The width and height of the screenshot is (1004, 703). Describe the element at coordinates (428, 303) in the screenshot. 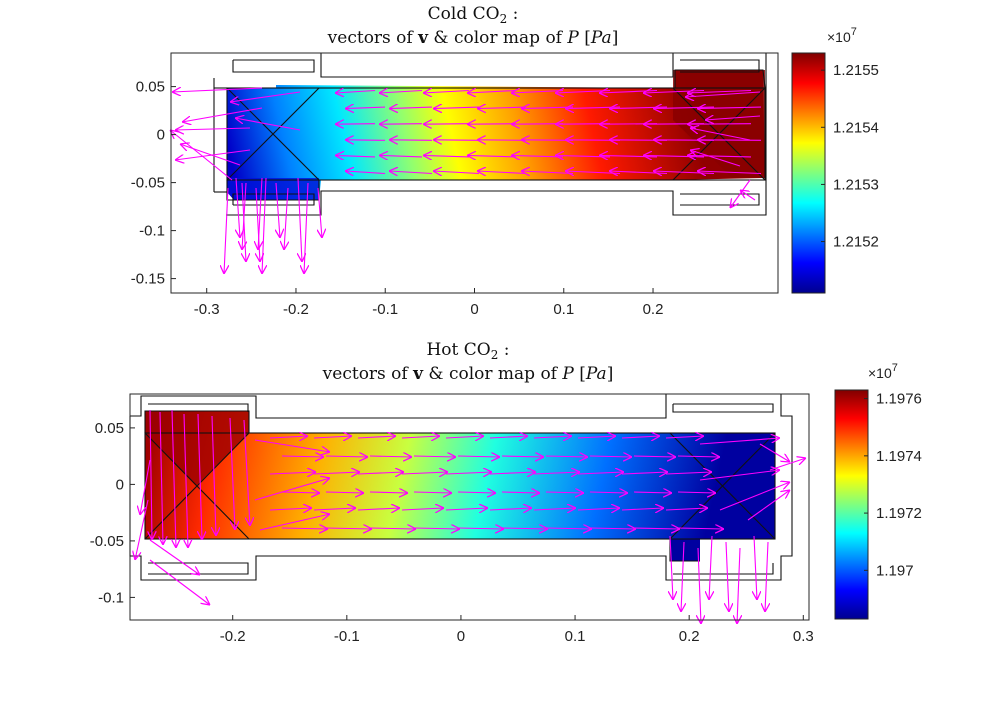

I see `cold-x-axis: -0.3 -0.2 -0.1 0 0.1 0.2` at that location.